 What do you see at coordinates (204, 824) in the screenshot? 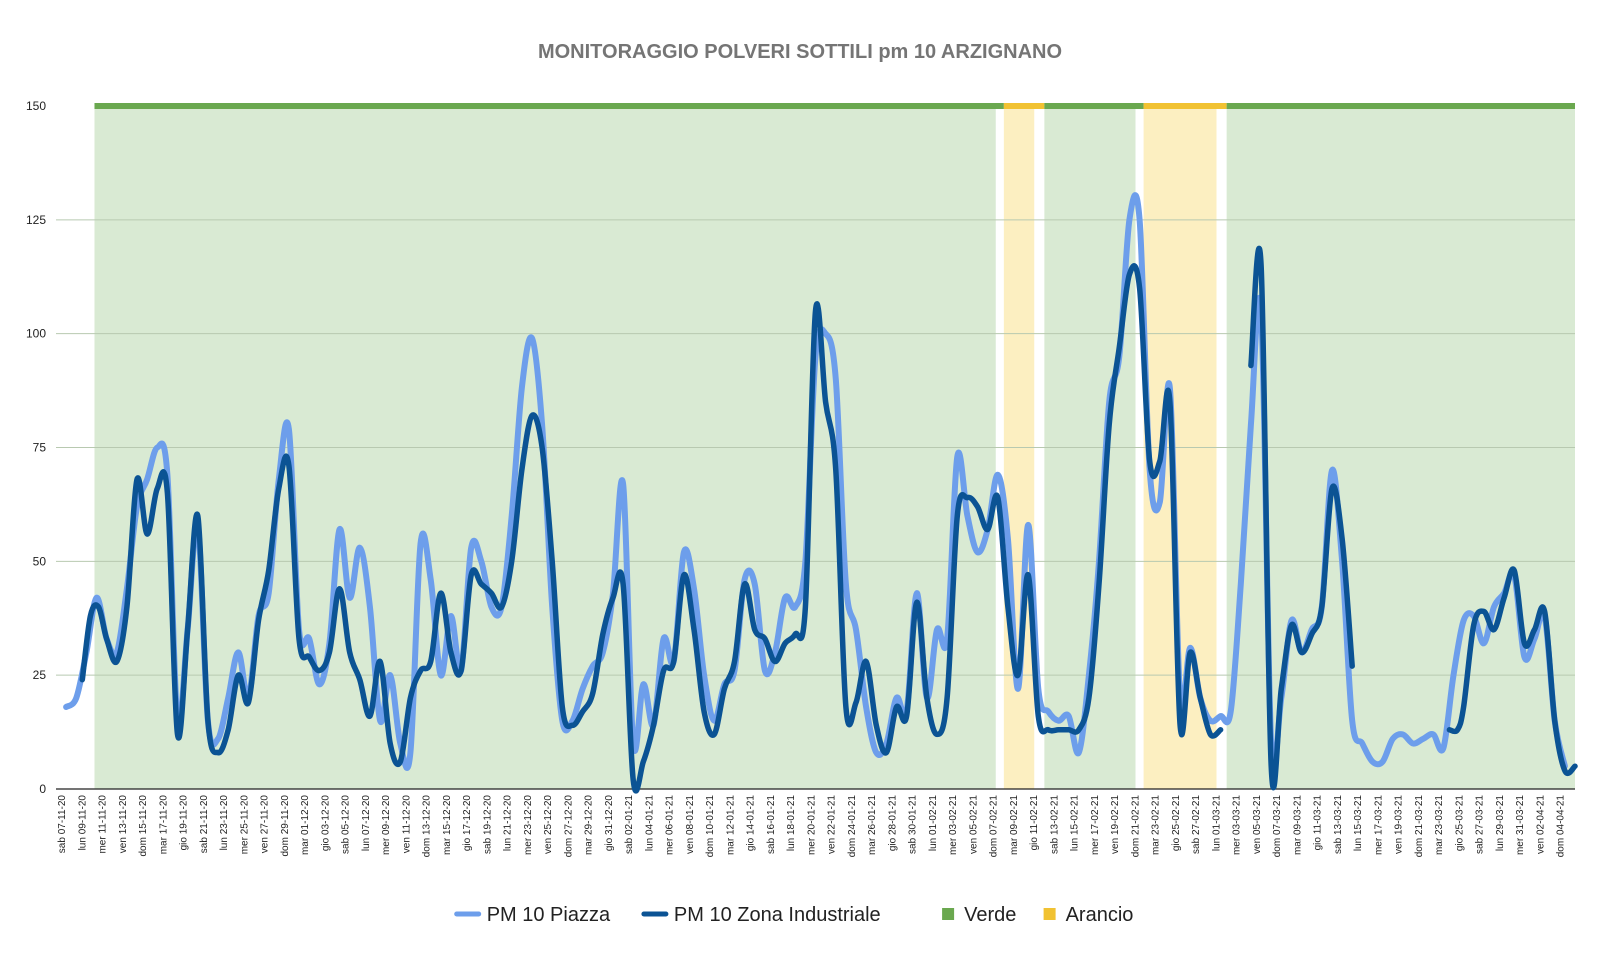
I see `x-tick-label: sab 21-11-20` at bounding box center [204, 824].